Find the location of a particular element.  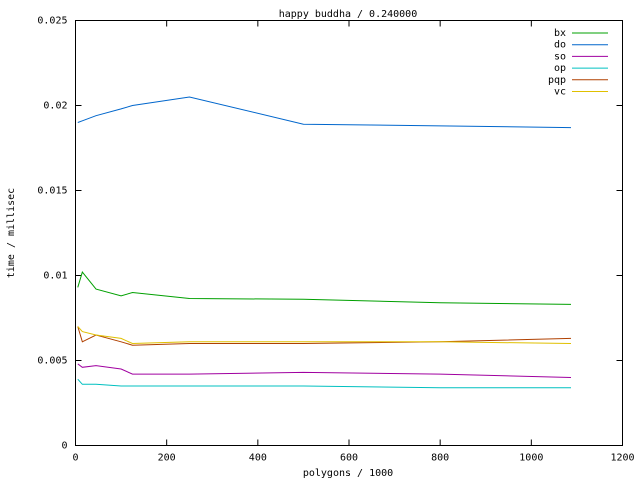

x-tick-label: 400 is located at coordinates (258, 458).